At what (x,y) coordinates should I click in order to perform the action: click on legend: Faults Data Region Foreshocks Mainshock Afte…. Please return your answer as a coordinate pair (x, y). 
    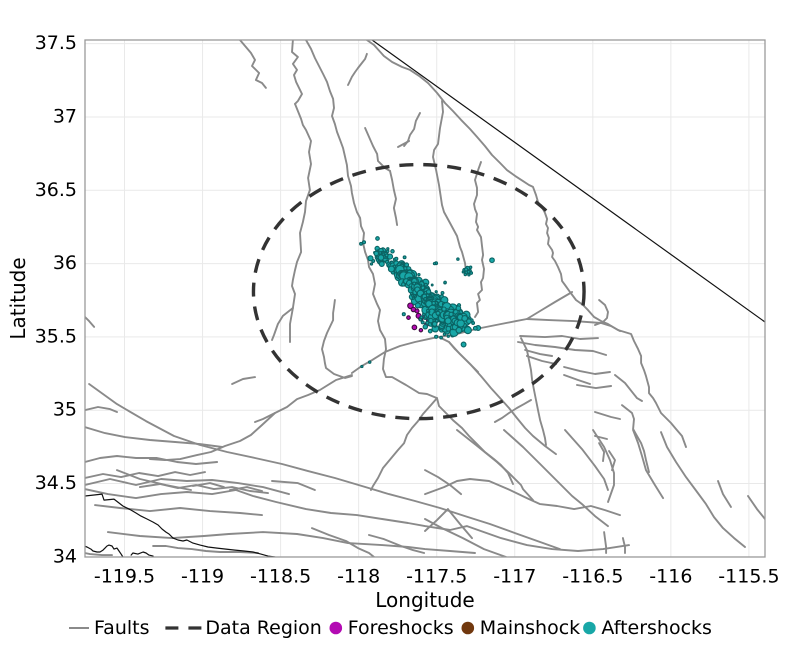
    Looking at the image, I should click on (390, 628).